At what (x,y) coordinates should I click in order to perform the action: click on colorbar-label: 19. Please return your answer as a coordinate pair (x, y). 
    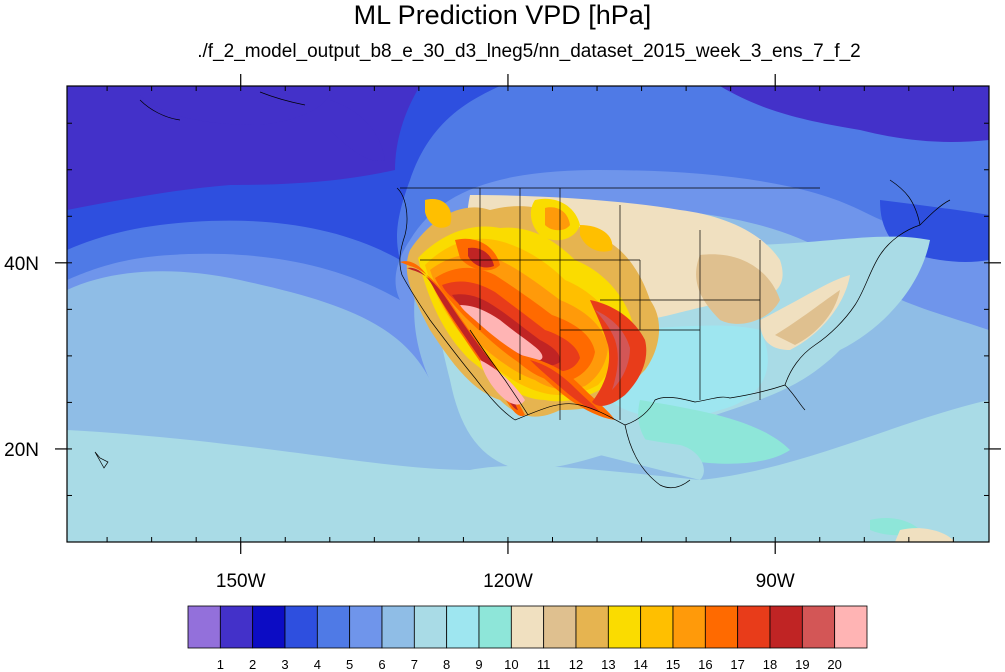
    Looking at the image, I should click on (802, 664).